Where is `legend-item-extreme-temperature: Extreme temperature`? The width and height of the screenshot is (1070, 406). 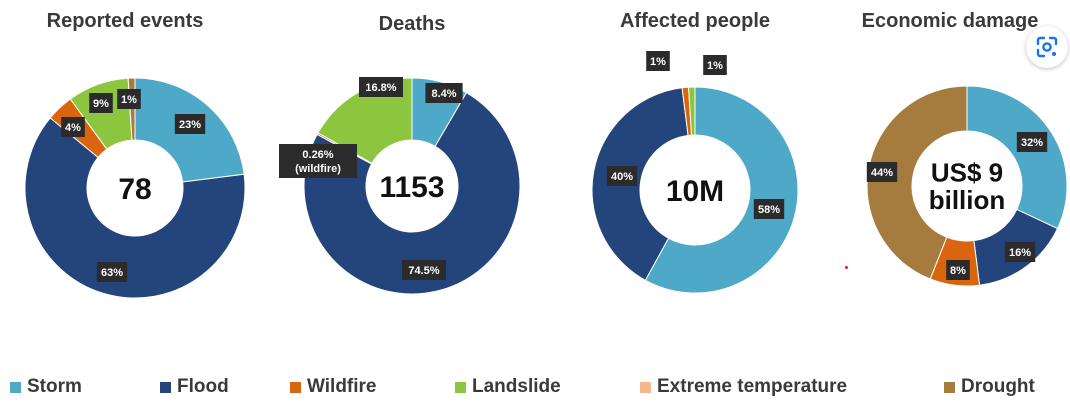
legend-item-extreme-temperature: Extreme temperature is located at coordinates (743, 387).